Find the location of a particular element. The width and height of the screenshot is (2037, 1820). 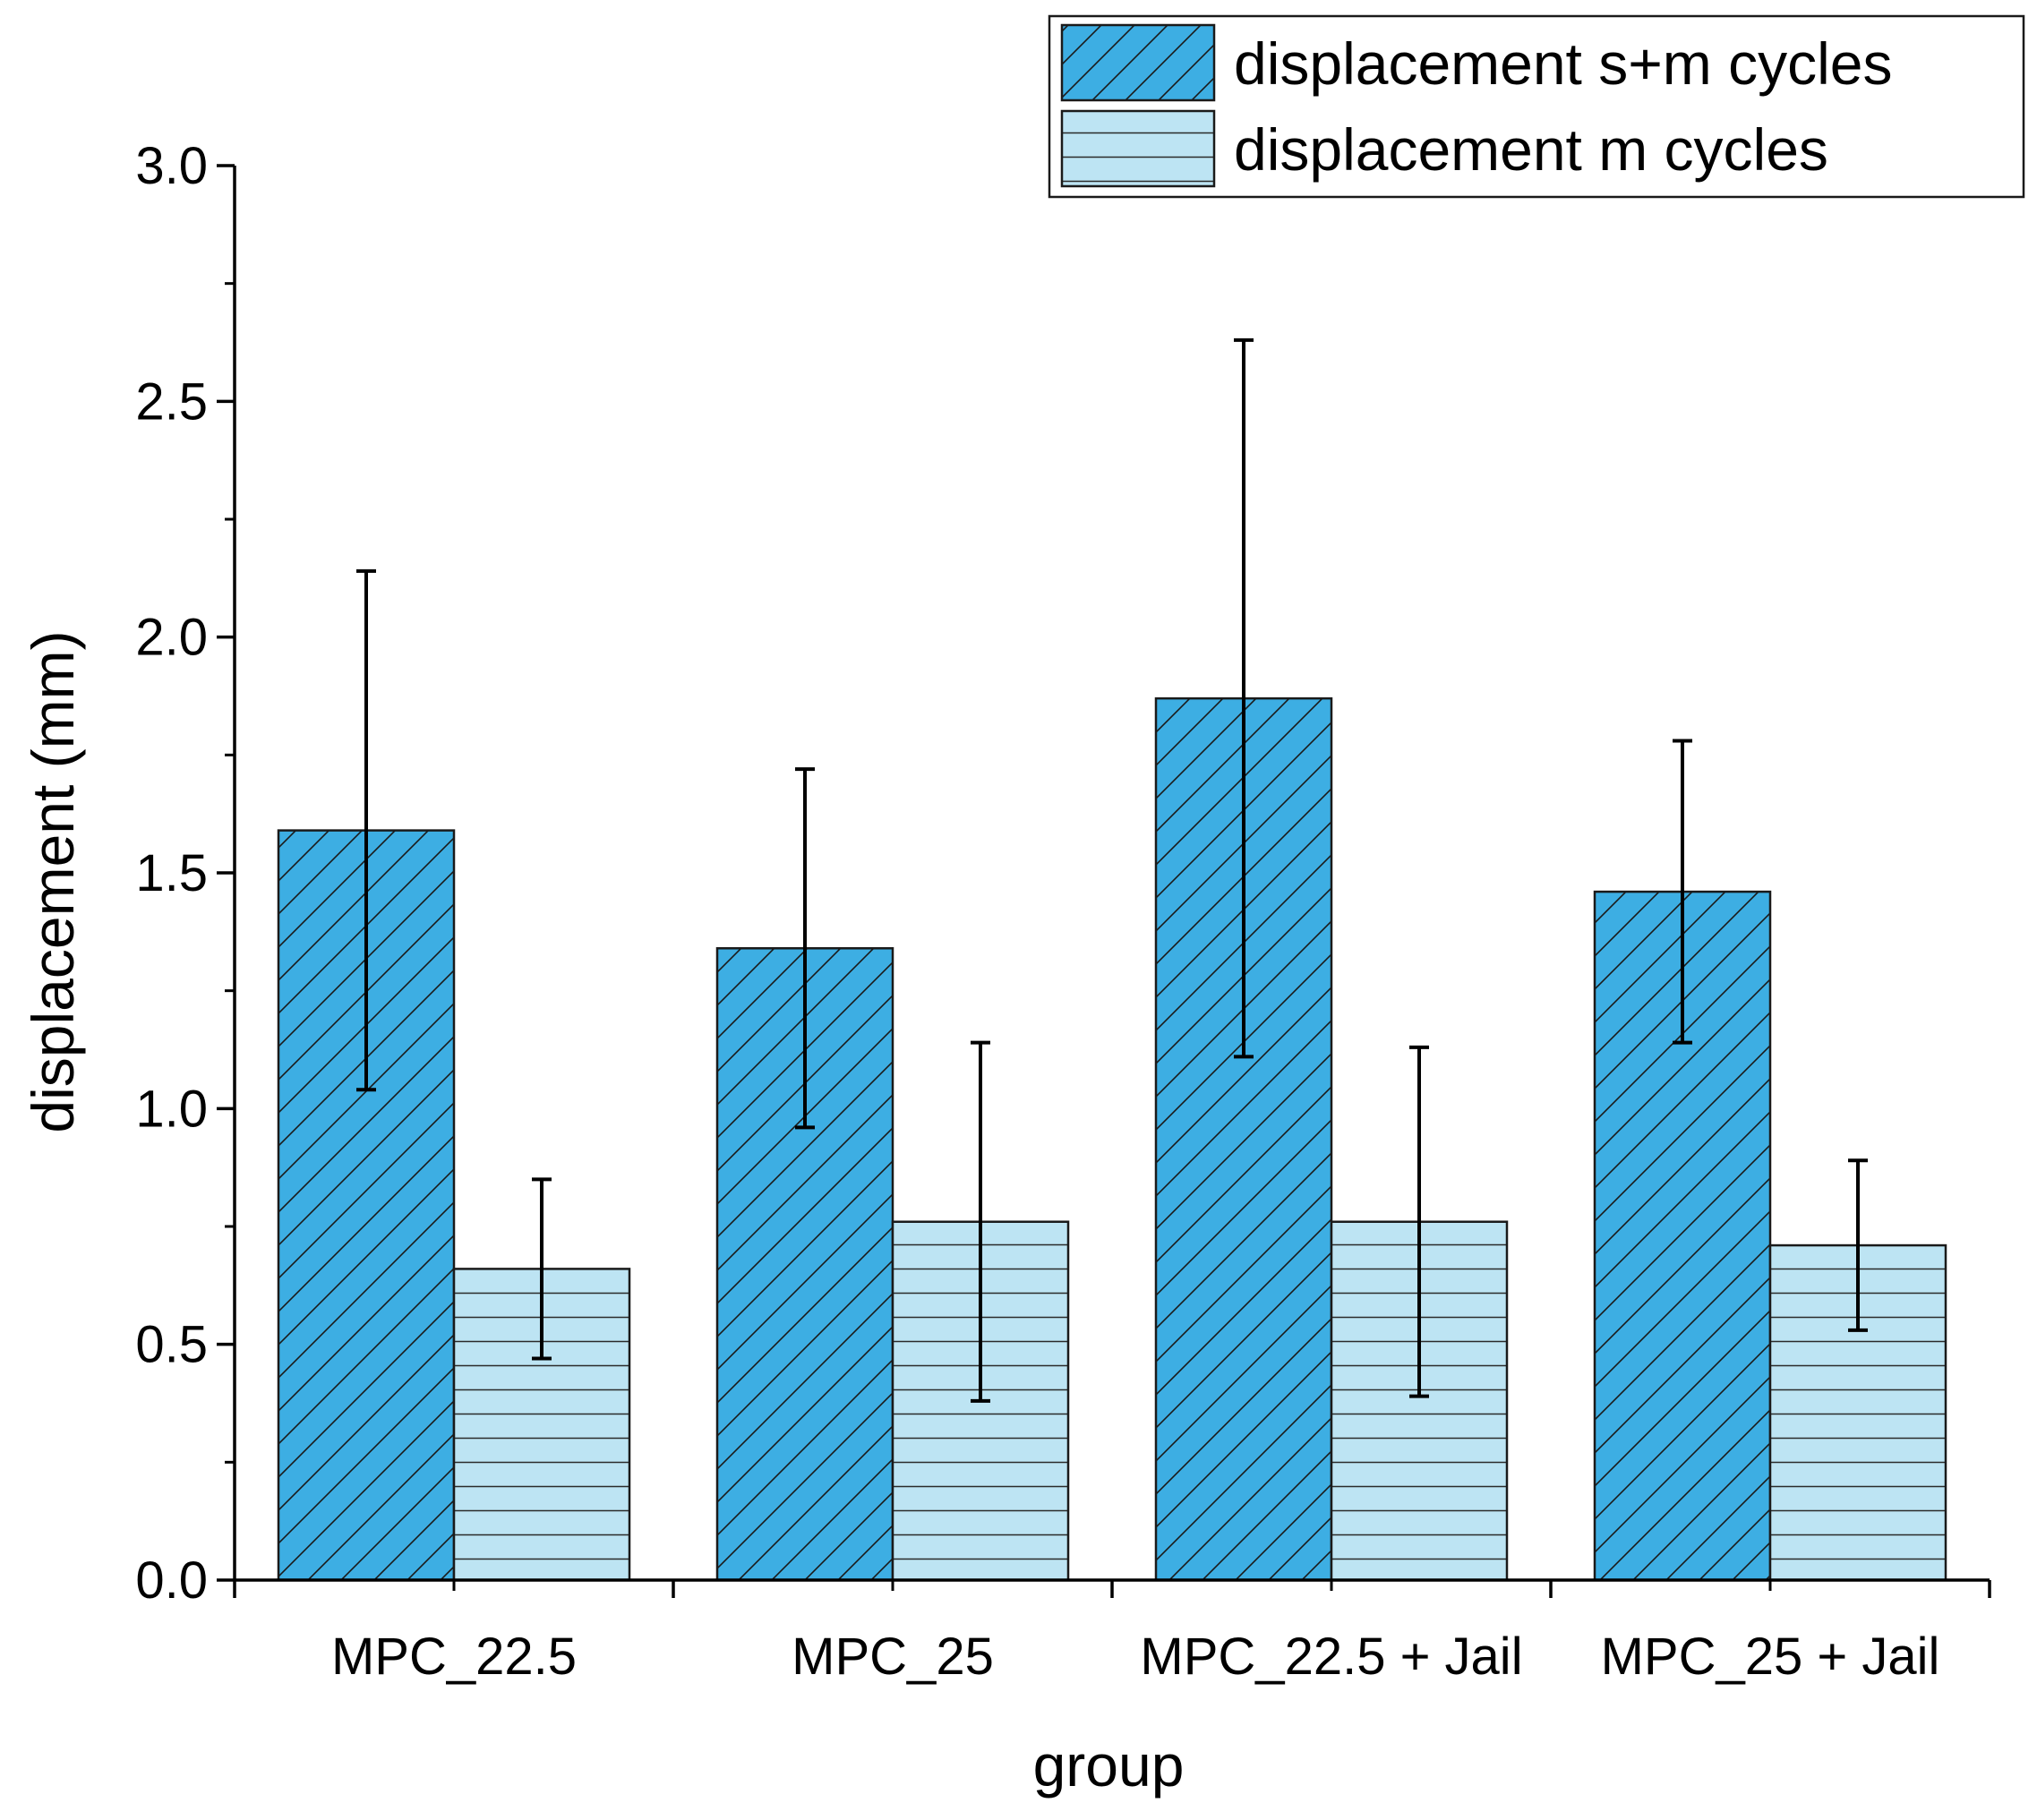

legend-swatch-s-m-cycles is located at coordinates (1138, 62).